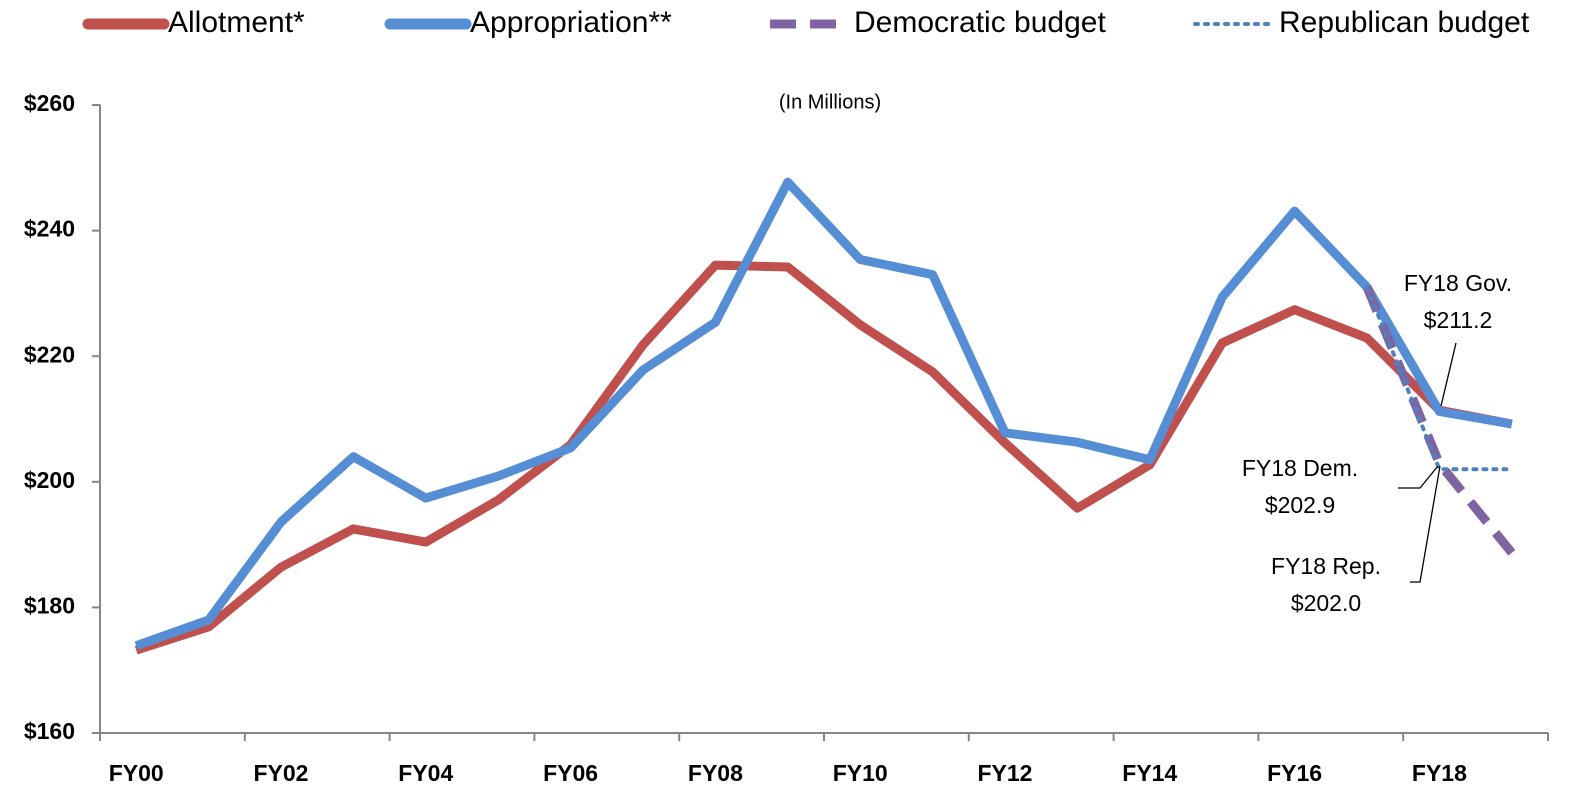 This screenshot has height=788, width=1573. I want to click on annotation: FY18 Rep., so click(1326, 566).